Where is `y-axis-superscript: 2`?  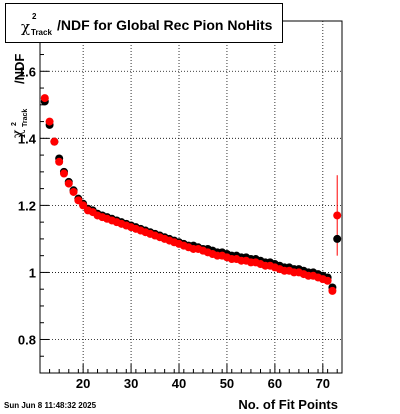
y-axis-superscript: 2 is located at coordinates (14, 124).